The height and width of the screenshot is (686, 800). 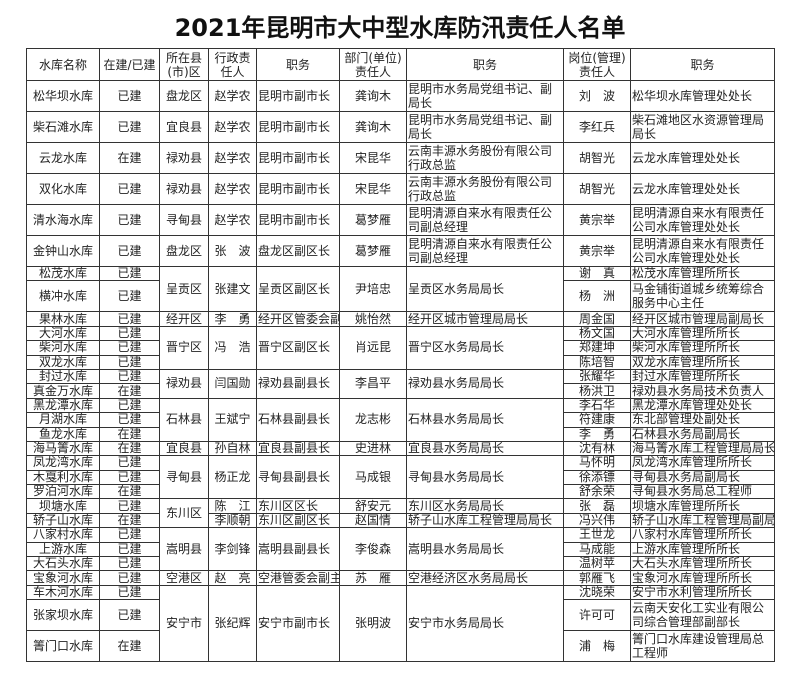 I want to click on dept-title: 经开区城市管理局局长, so click(x=485, y=319).